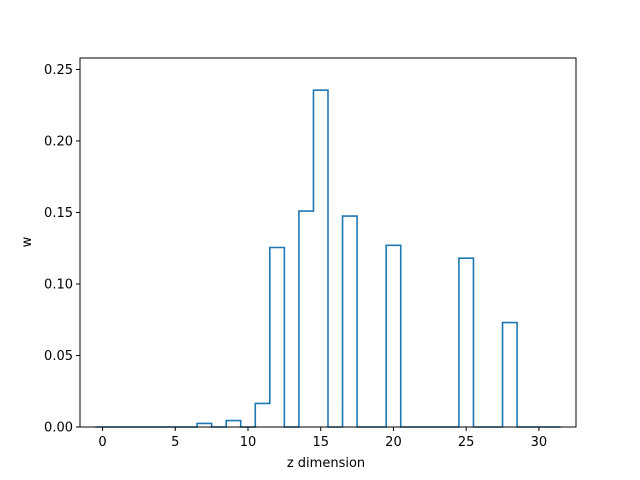  What do you see at coordinates (58, 213) in the screenshot?
I see `y-tick-label: 0.15` at bounding box center [58, 213].